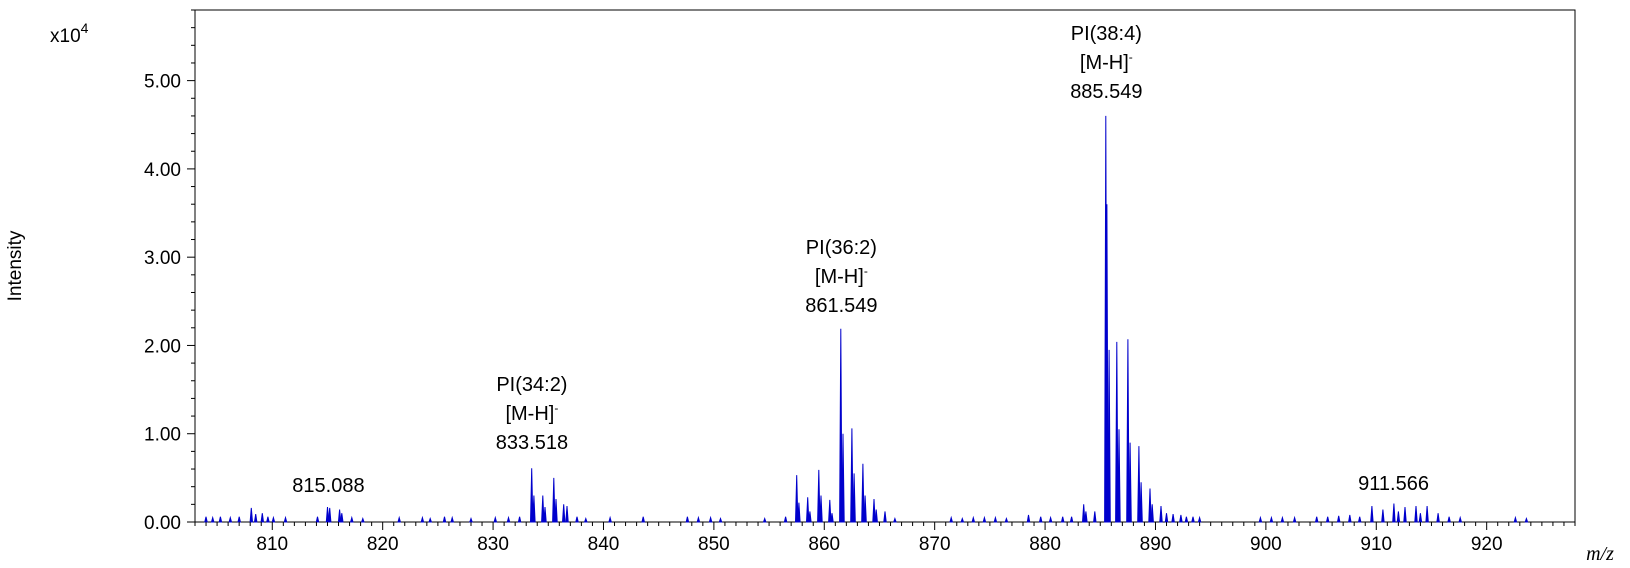 Image resolution: width=1630 pixels, height=568 pixels. I want to click on x-tick-label: 920, so click(1487, 544).